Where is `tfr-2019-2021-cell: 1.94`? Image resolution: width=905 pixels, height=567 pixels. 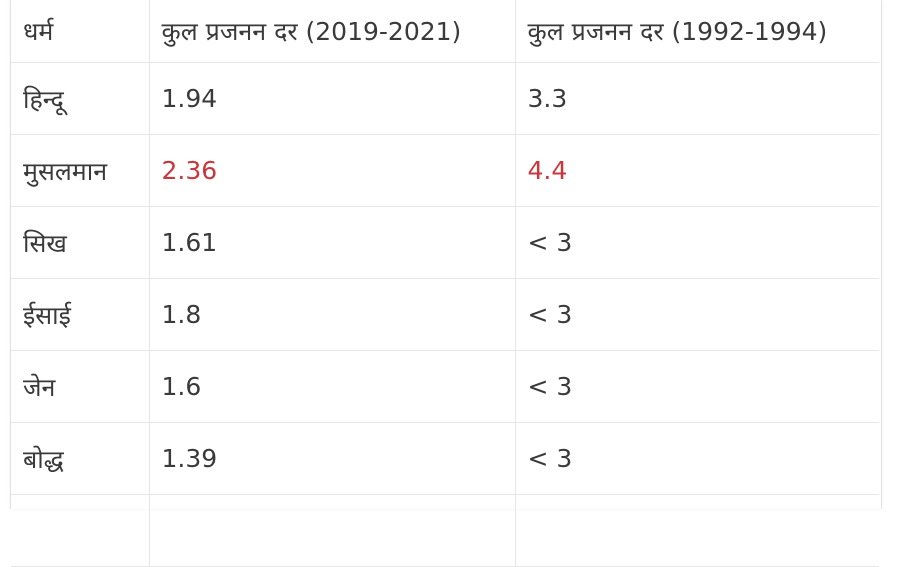
tfr-2019-2021-cell: 1.94 is located at coordinates (332, 98).